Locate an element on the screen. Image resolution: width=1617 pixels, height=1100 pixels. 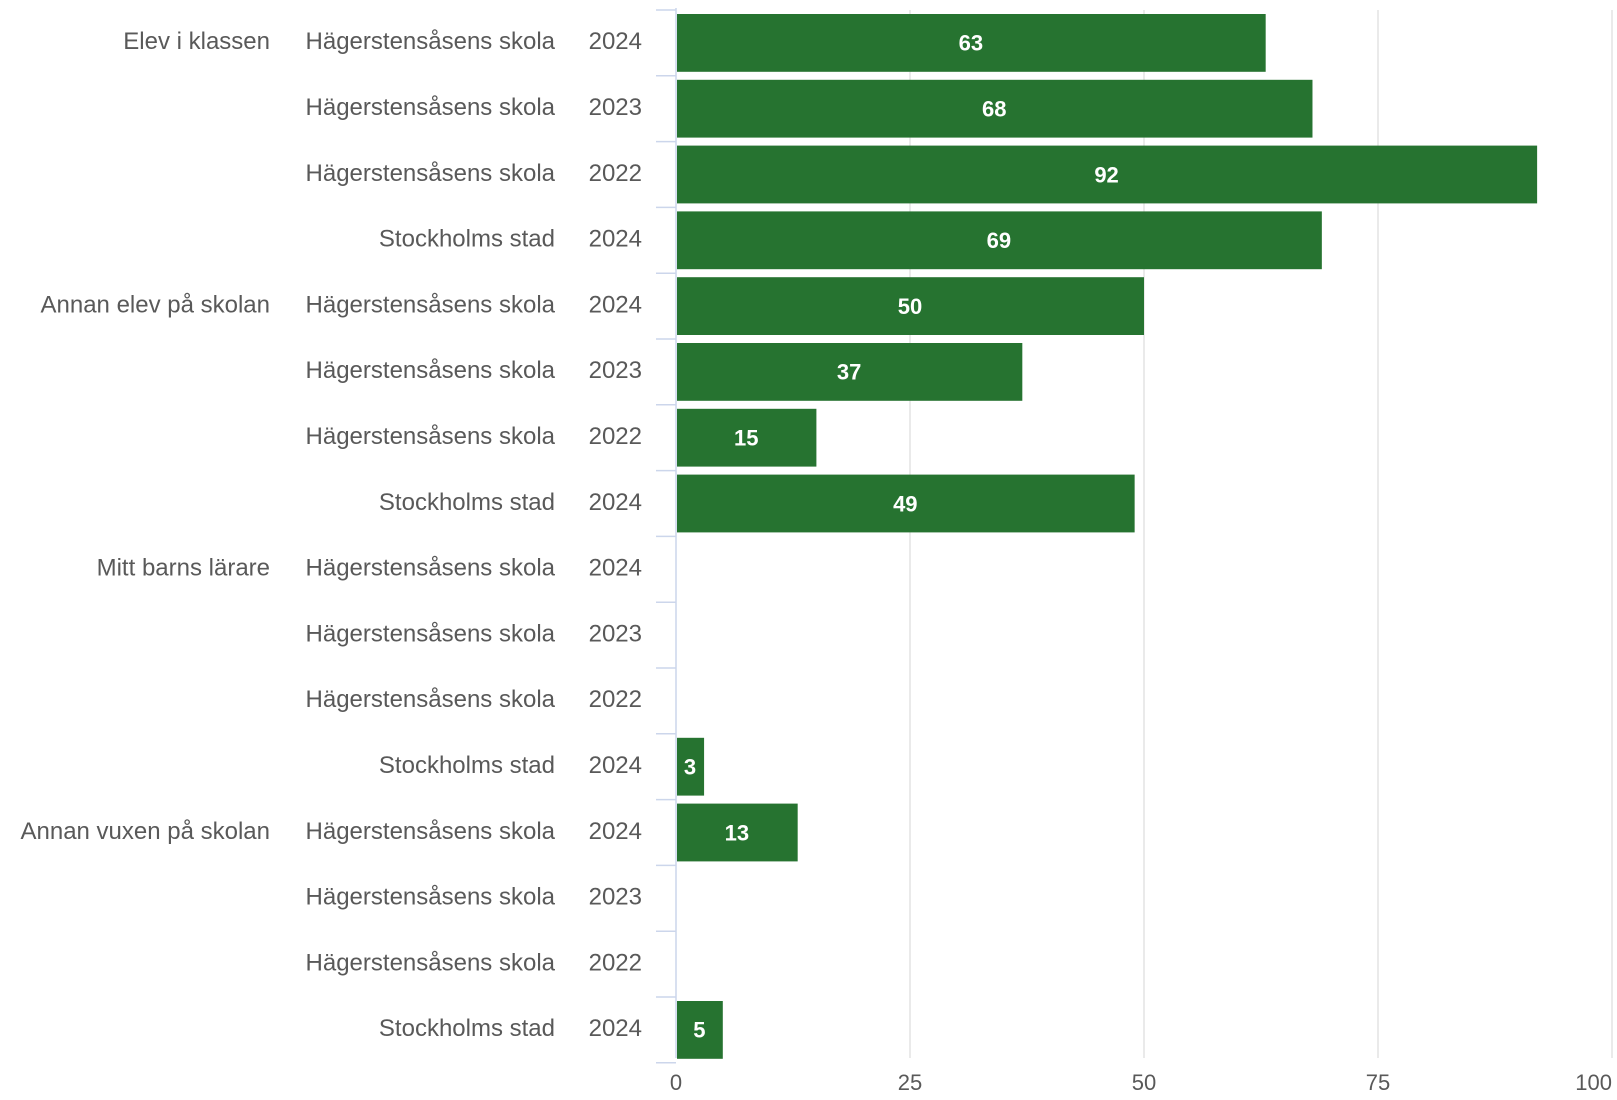
category-label: Annan elev på skolan is located at coordinates (156, 304).